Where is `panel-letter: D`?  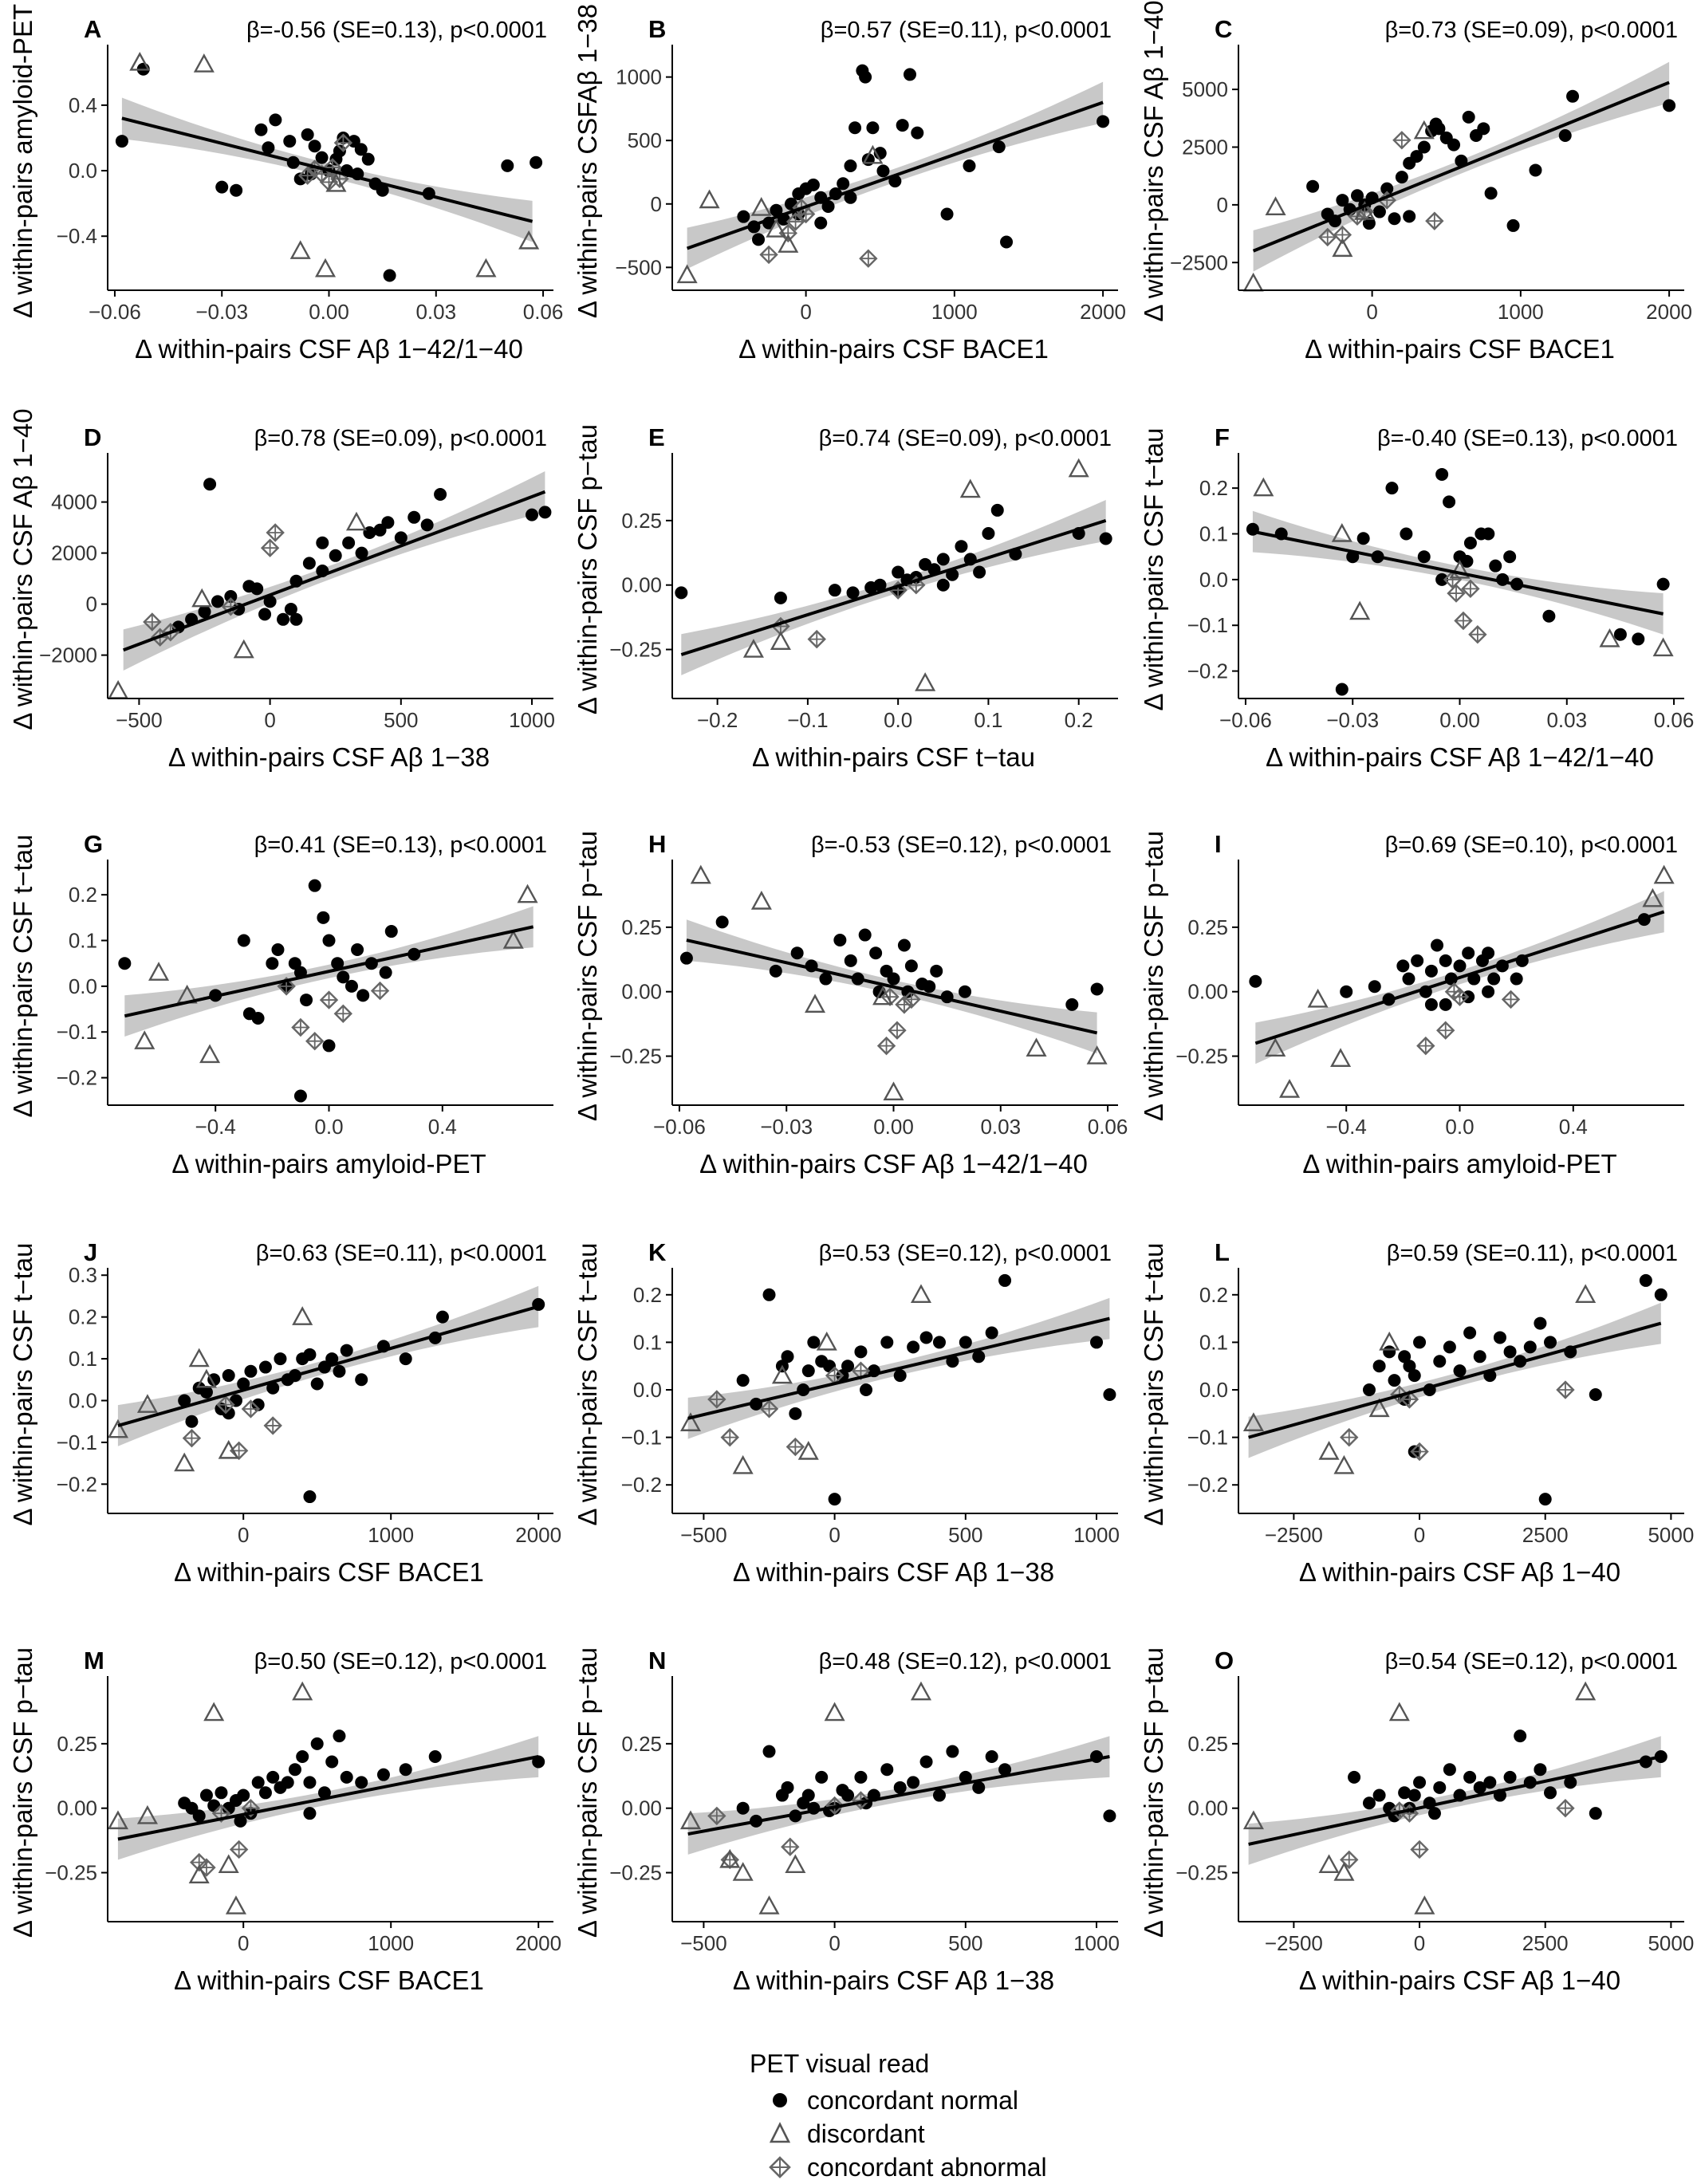
panel-letter: D is located at coordinates (92, 437).